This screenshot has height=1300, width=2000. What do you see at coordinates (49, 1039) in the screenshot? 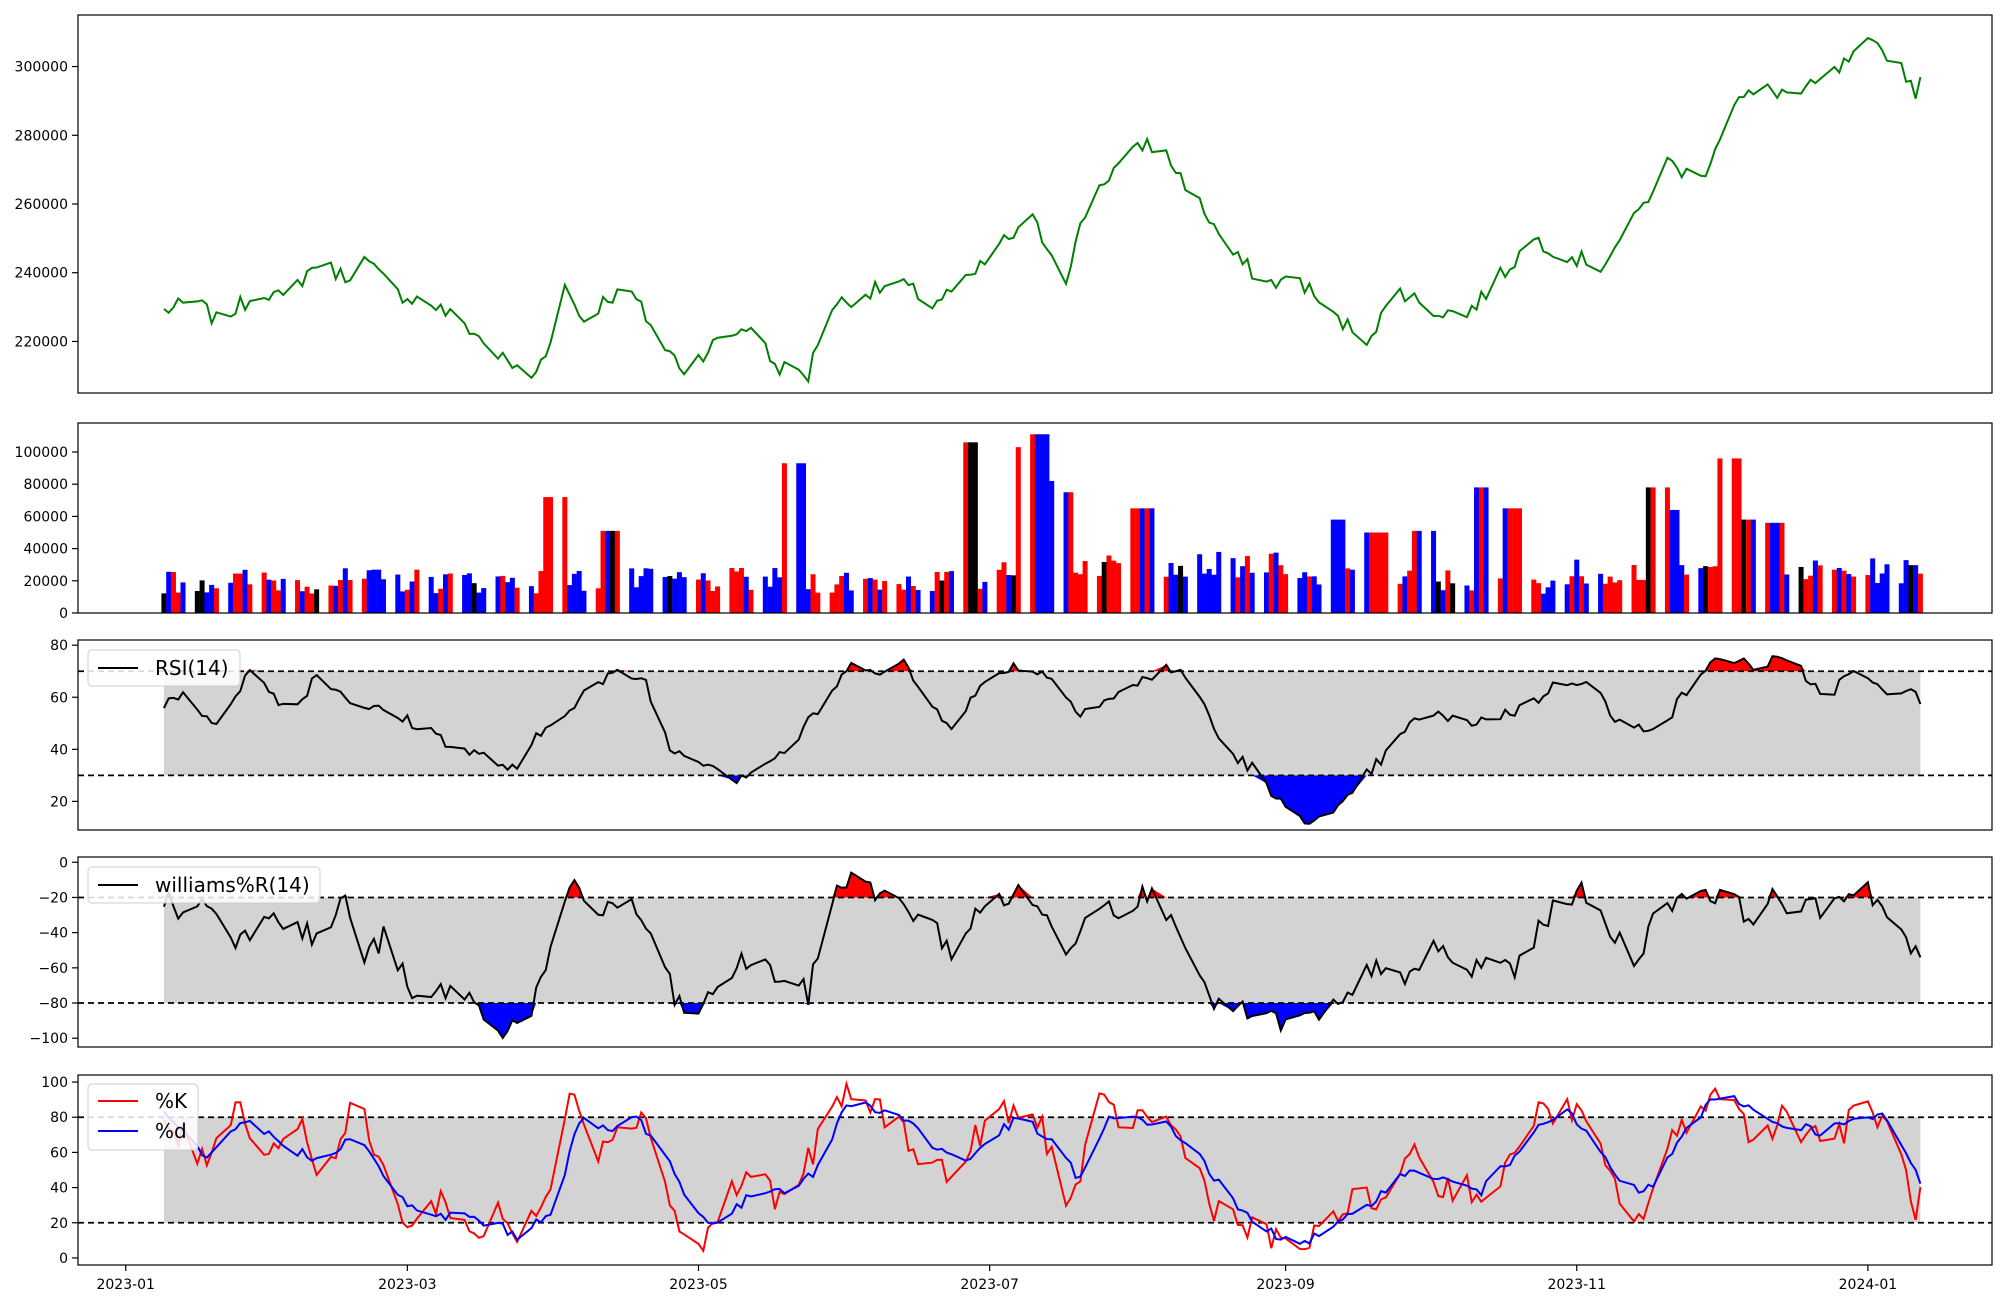
I see `y-tick-label: −100` at bounding box center [49, 1039].